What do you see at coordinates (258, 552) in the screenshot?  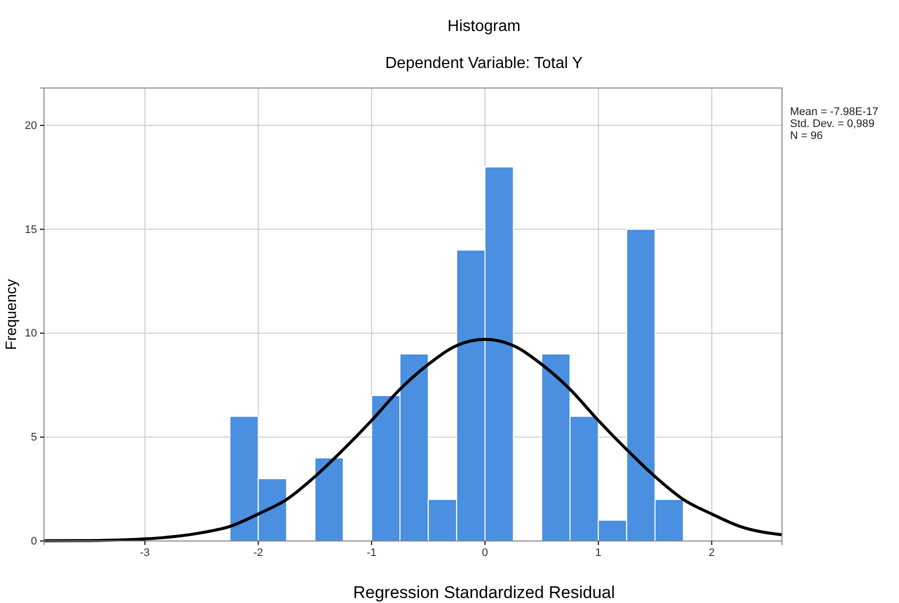 I see `x-tick-label: -2` at bounding box center [258, 552].